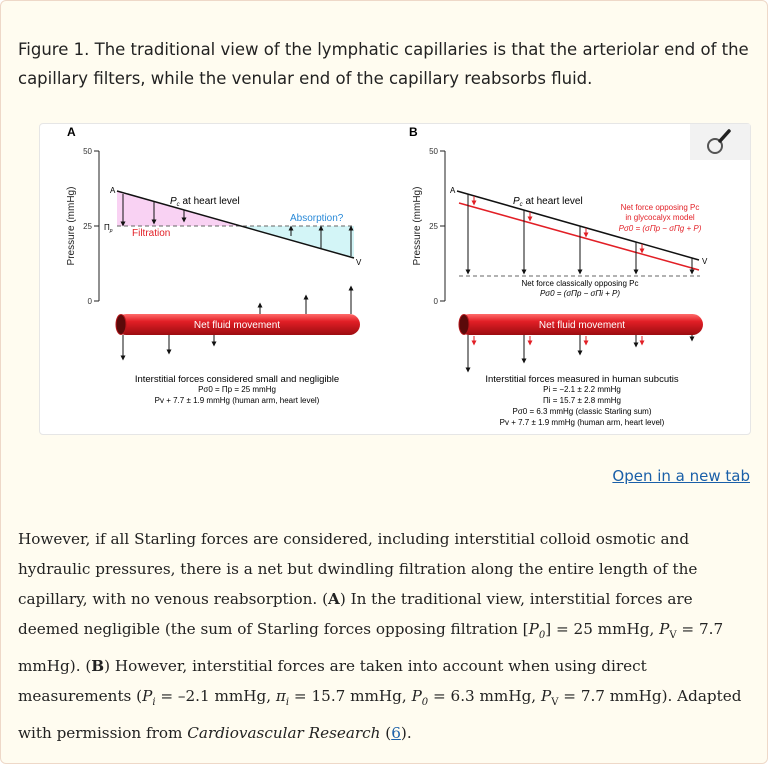 The width and height of the screenshot is (768, 764). I want to click on svg-text: Pσ0 = (σΠp − σΠi + P), so click(580, 293).